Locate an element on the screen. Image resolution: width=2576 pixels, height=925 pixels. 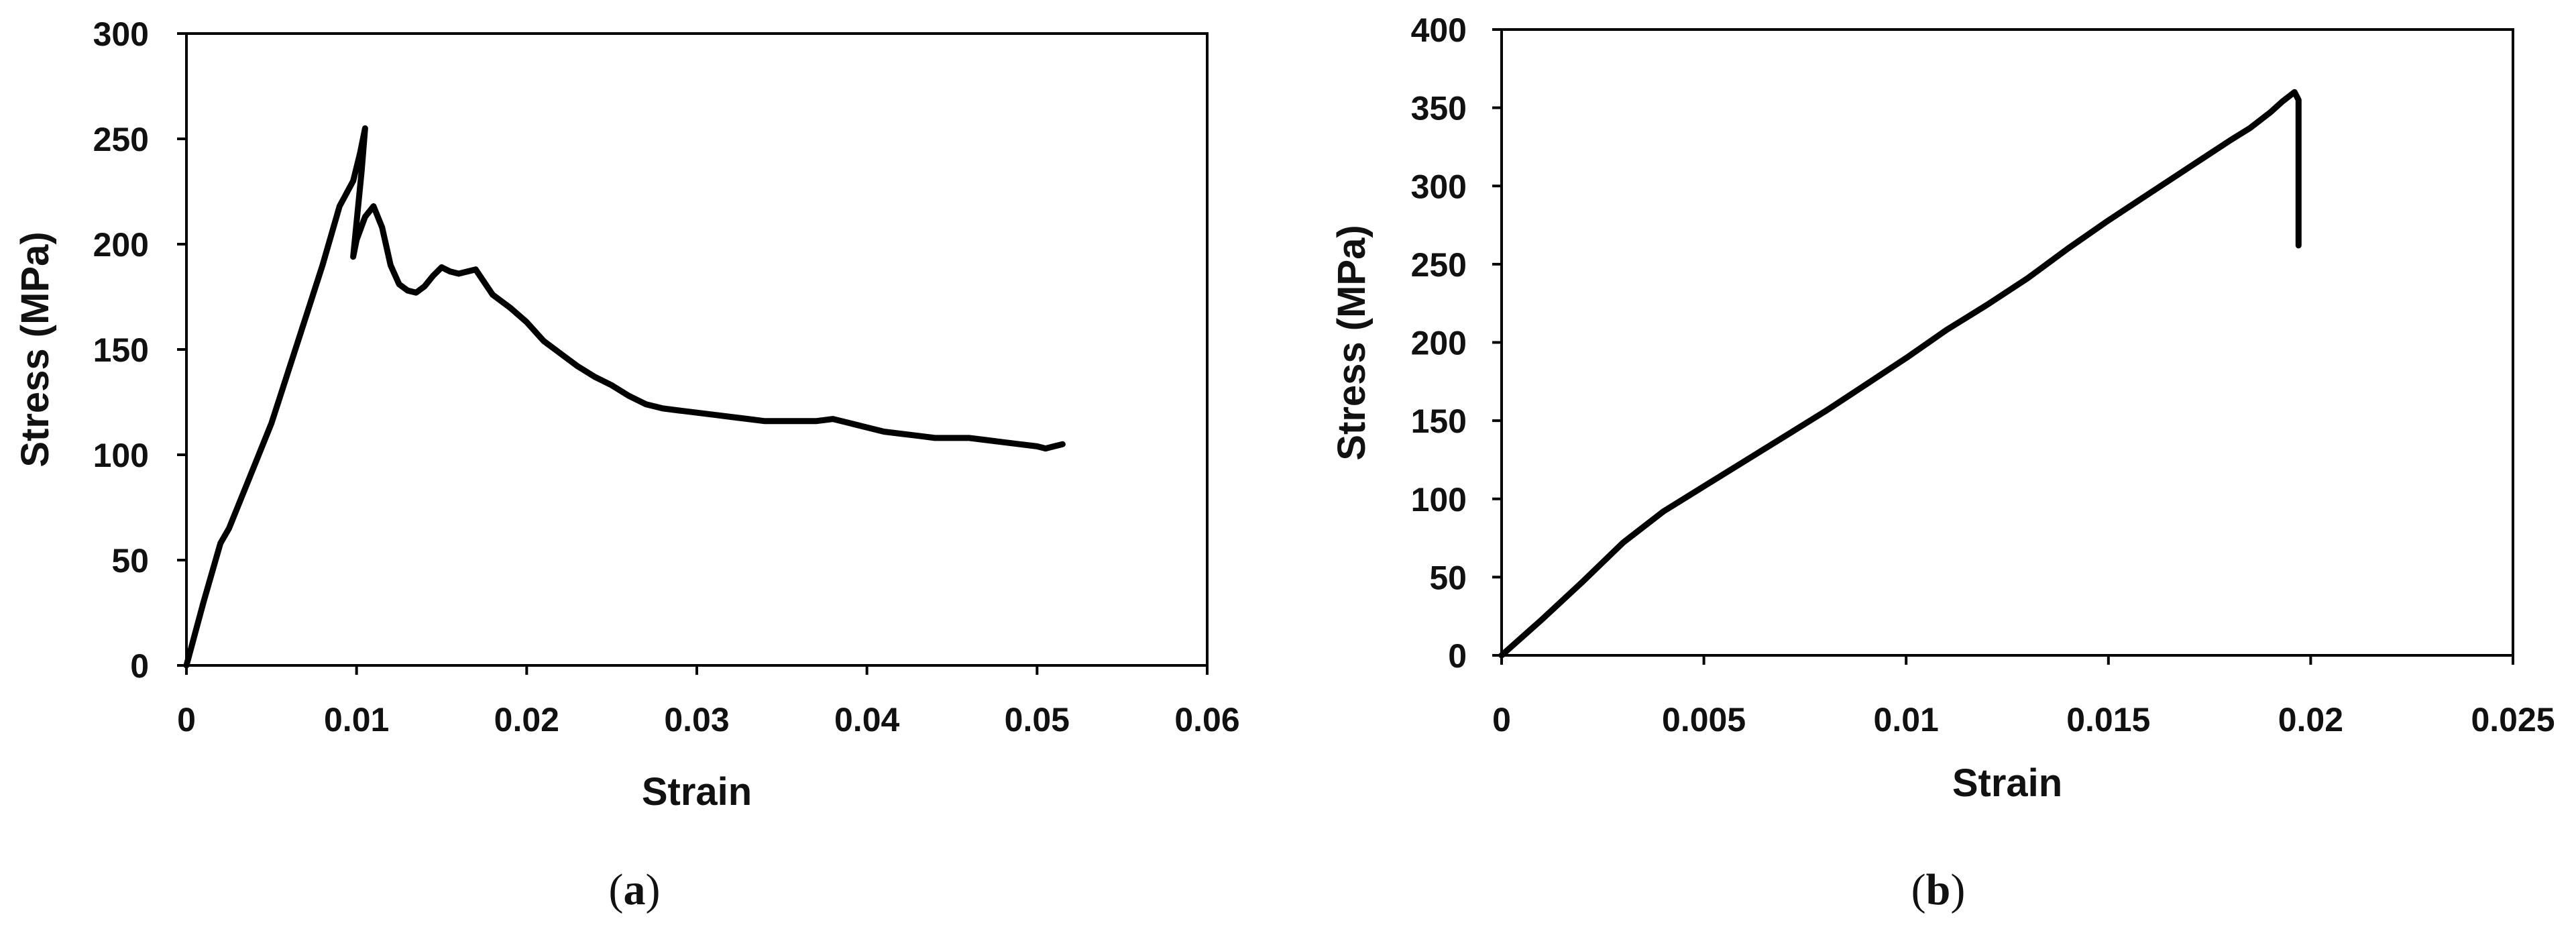
x-tick-label-a: 0.05 is located at coordinates (1037, 720).